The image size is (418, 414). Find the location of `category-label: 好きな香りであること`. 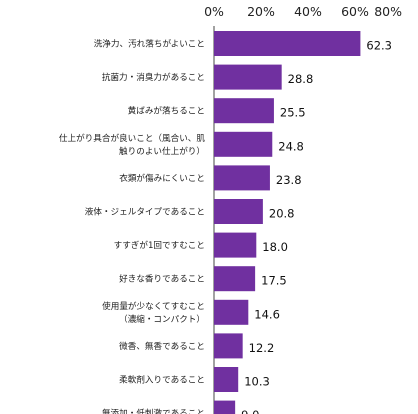

category-label: 好きな香りであること is located at coordinates (162, 279).